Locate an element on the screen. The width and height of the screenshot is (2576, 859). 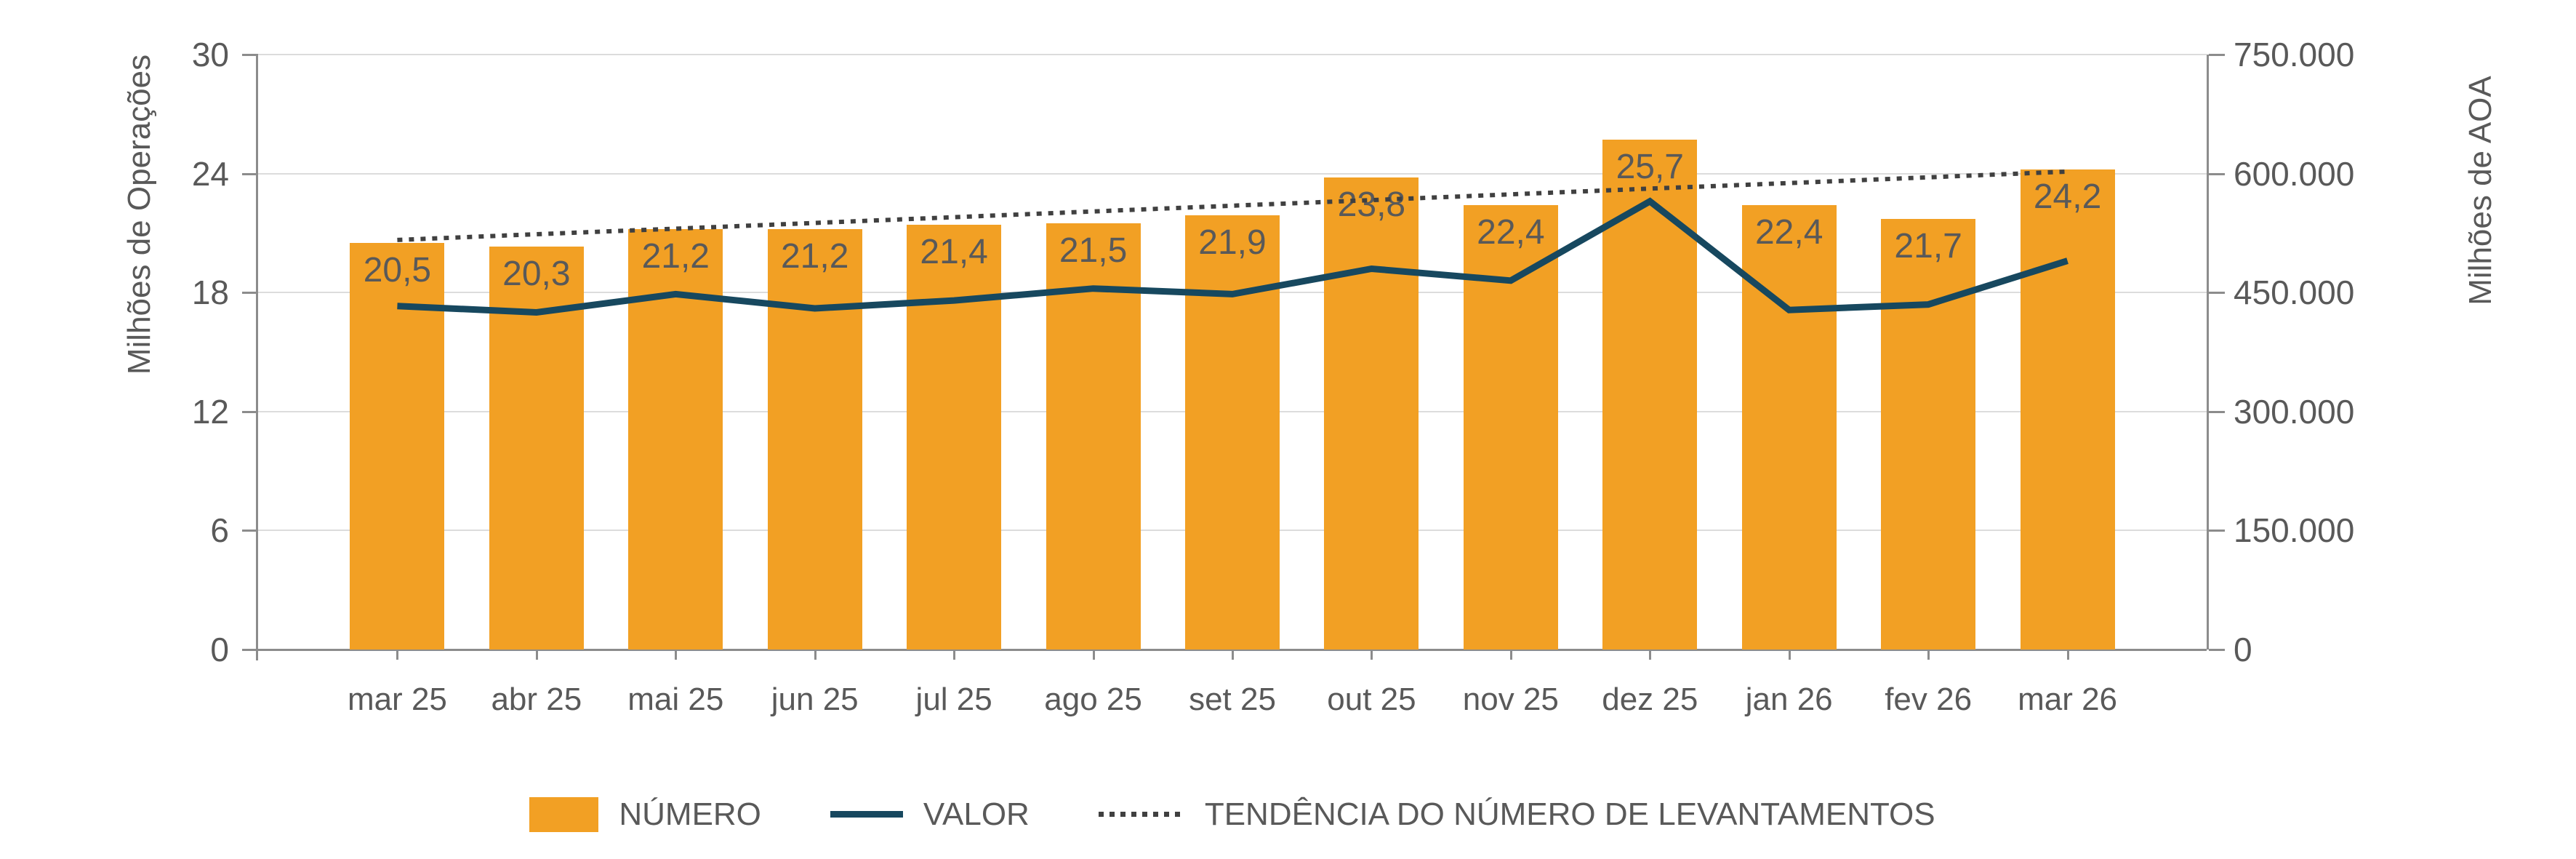
x-axis is located at coordinates (1231, 650).